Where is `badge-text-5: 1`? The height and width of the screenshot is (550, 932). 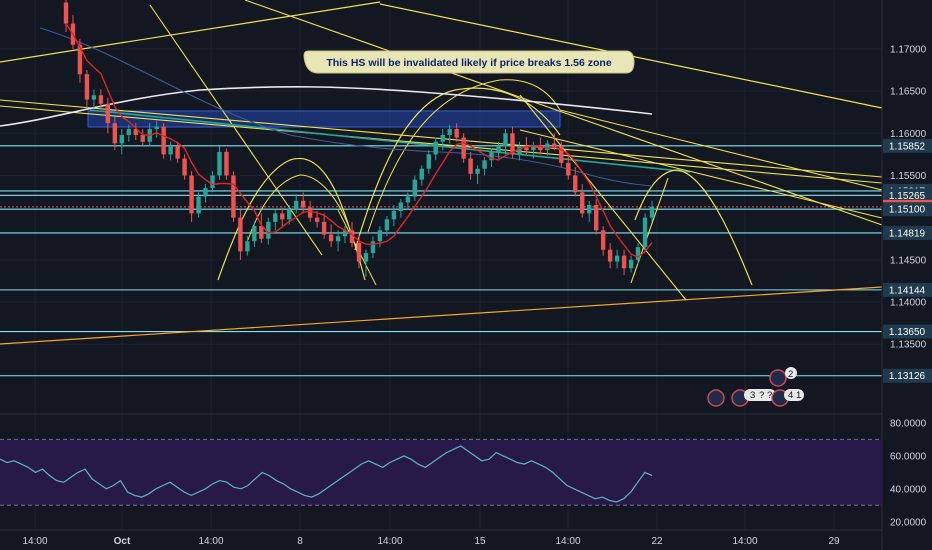 badge-text-5: 1 is located at coordinates (798, 395).